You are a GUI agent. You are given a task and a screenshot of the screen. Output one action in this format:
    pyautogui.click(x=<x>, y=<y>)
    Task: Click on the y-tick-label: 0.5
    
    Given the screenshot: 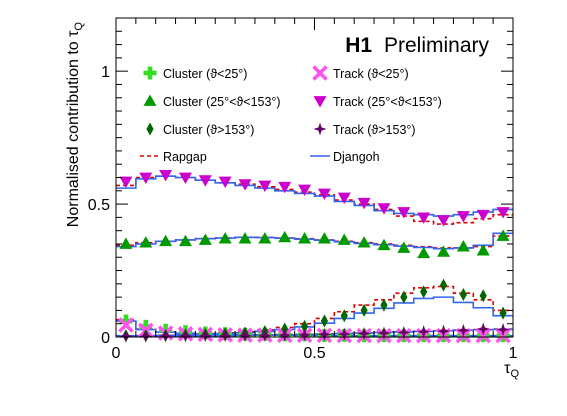 What is the action you would take?
    pyautogui.click(x=99, y=205)
    